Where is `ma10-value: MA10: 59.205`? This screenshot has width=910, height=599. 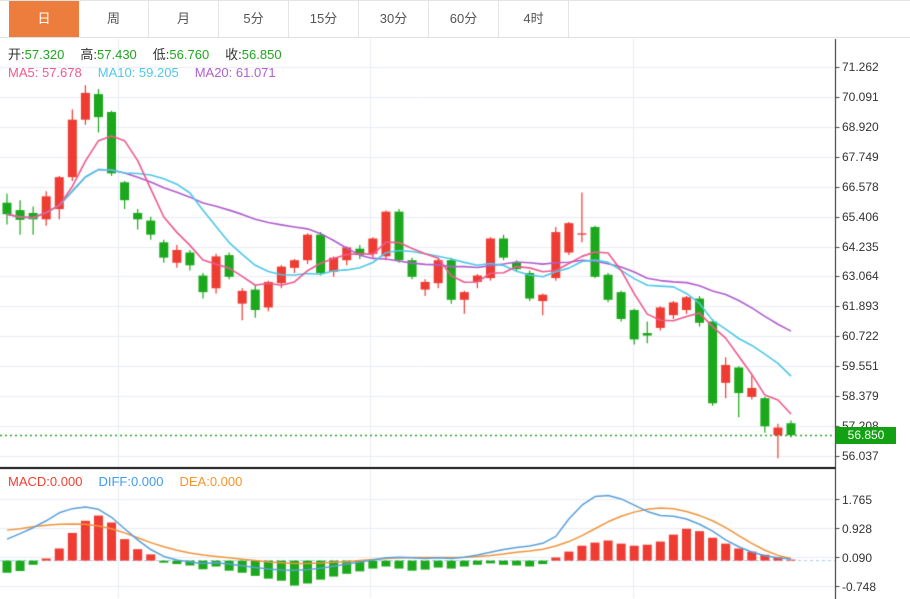 ma10-value: MA10: 59.205 is located at coordinates (138, 72).